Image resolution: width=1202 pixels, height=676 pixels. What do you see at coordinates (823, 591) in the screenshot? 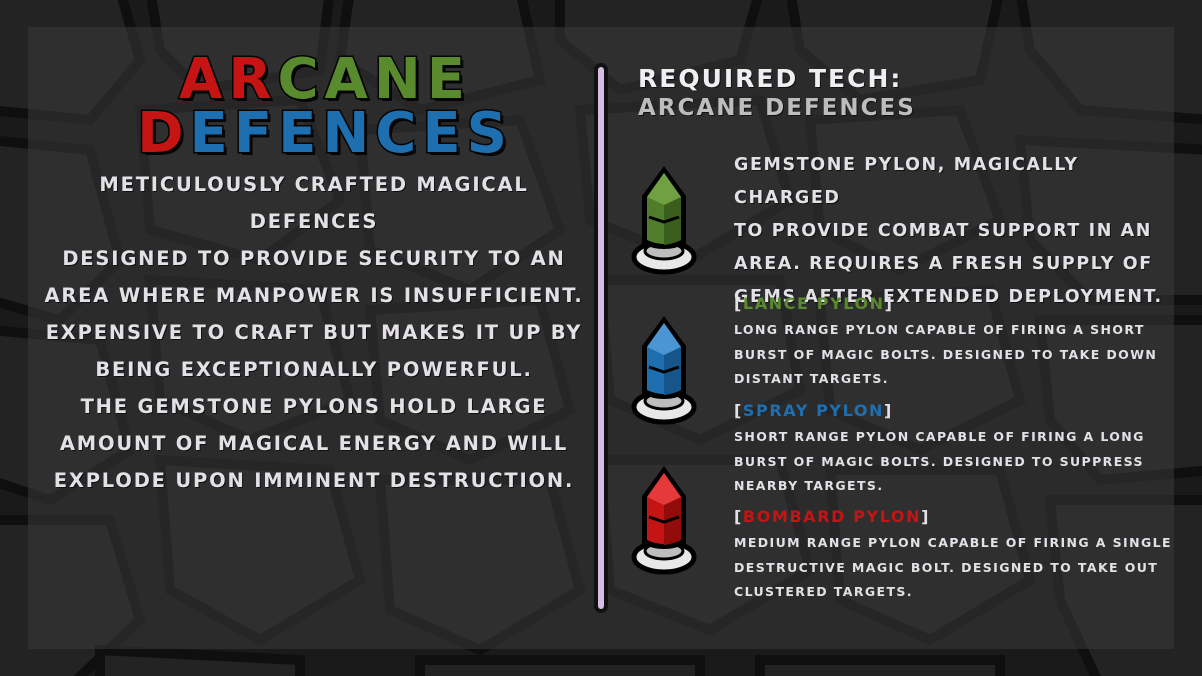
I see `variant-line: clustered targets.` at bounding box center [823, 591].